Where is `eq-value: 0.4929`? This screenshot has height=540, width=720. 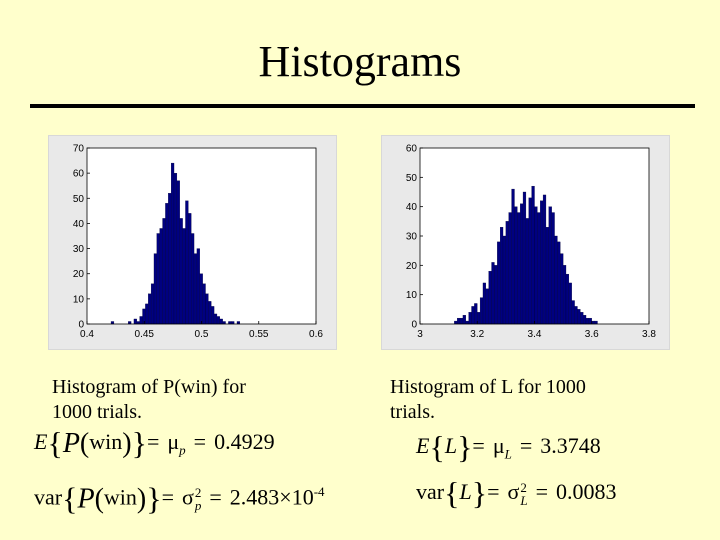 eq-value: 0.4929 is located at coordinates (244, 441).